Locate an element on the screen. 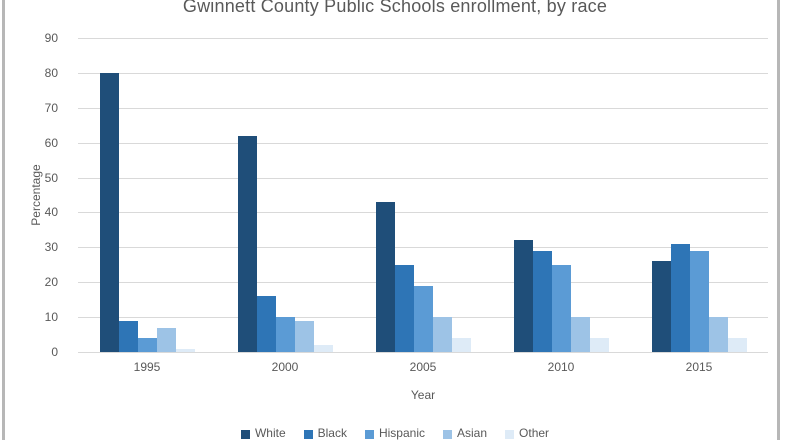  bar-black-2005 is located at coordinates (404, 308).